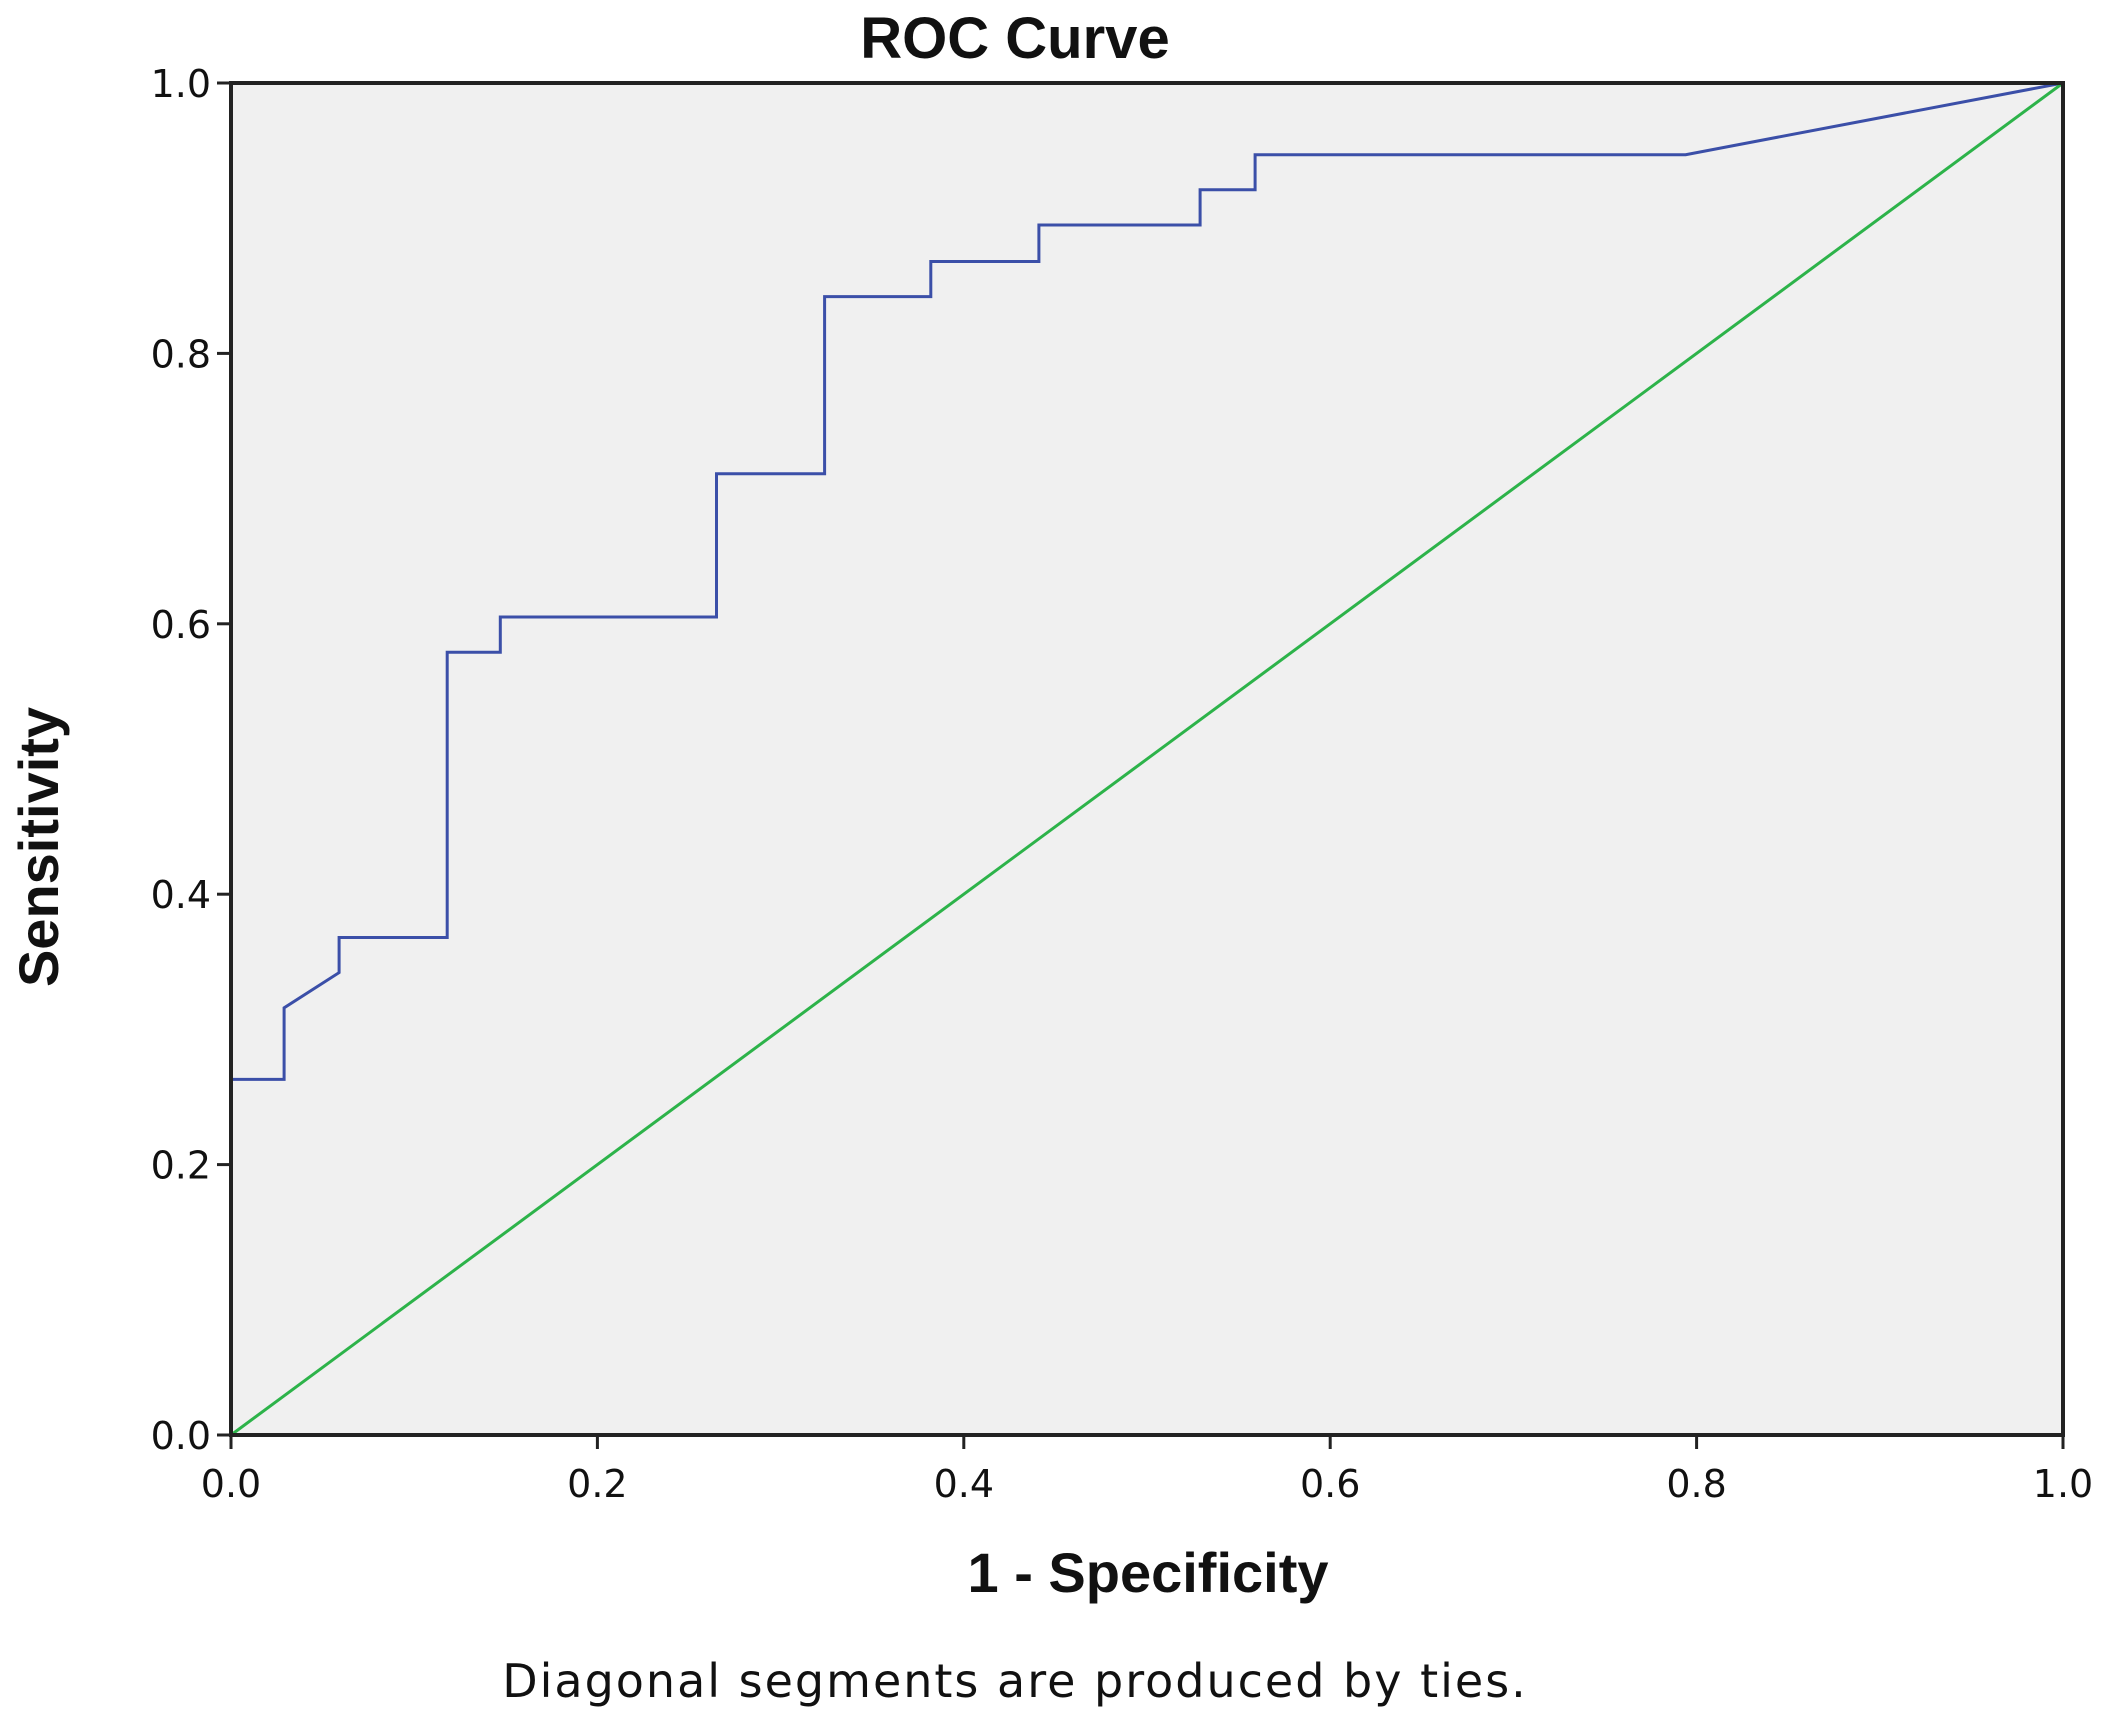 The image size is (2109, 1724). I want to click on x-tick-label: 0.2, so click(597, 1484).